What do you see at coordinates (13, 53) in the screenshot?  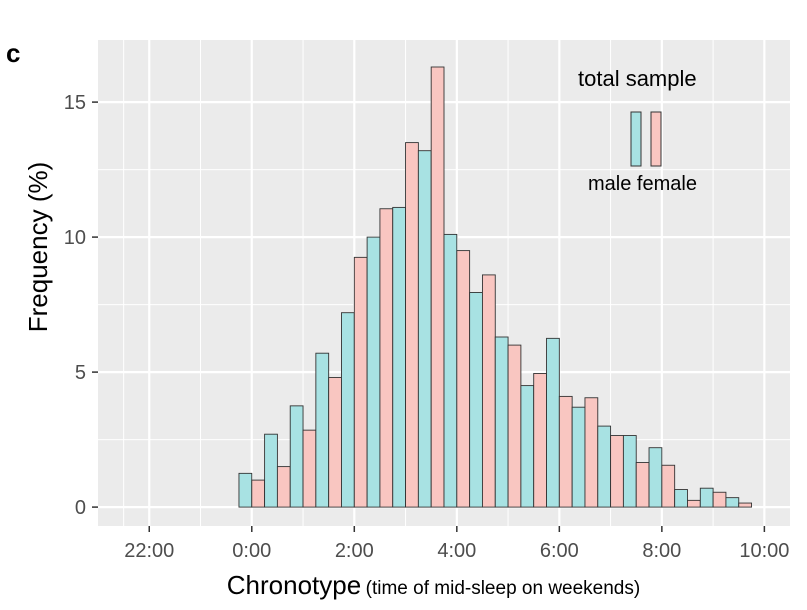 I see `panel-label: c` at bounding box center [13, 53].